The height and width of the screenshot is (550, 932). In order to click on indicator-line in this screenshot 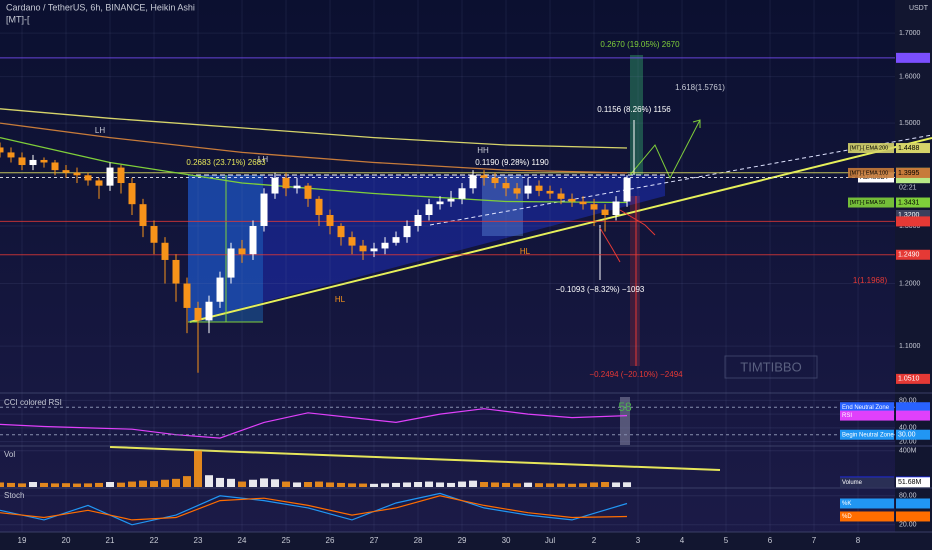, I will do `click(314, 509)`.